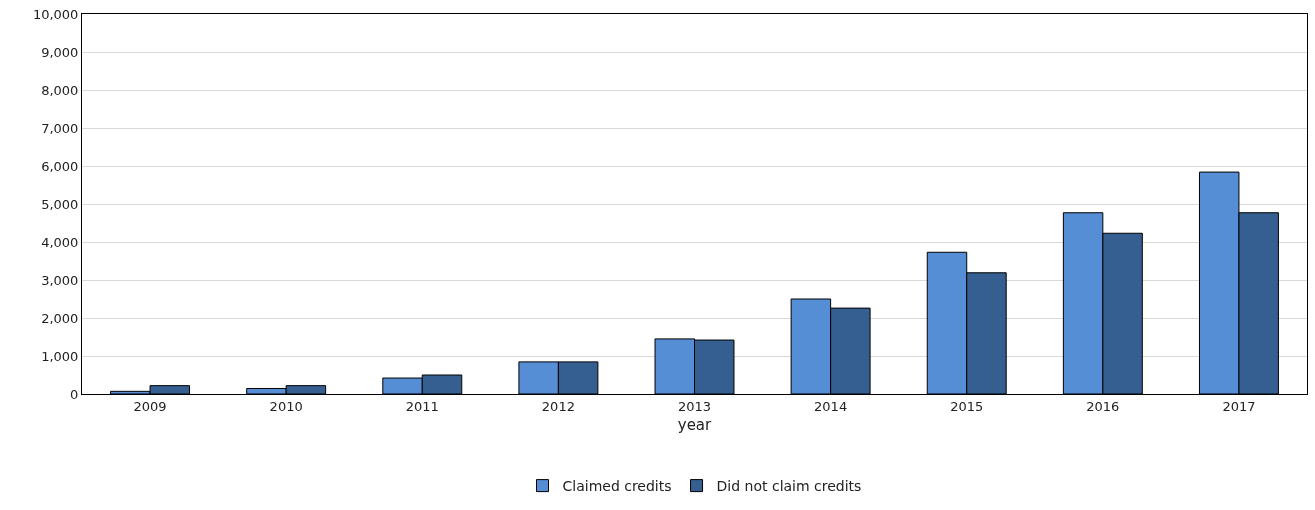 This screenshot has width=1315, height=510. I want to click on x-tick-label: 2016, so click(1103, 406).